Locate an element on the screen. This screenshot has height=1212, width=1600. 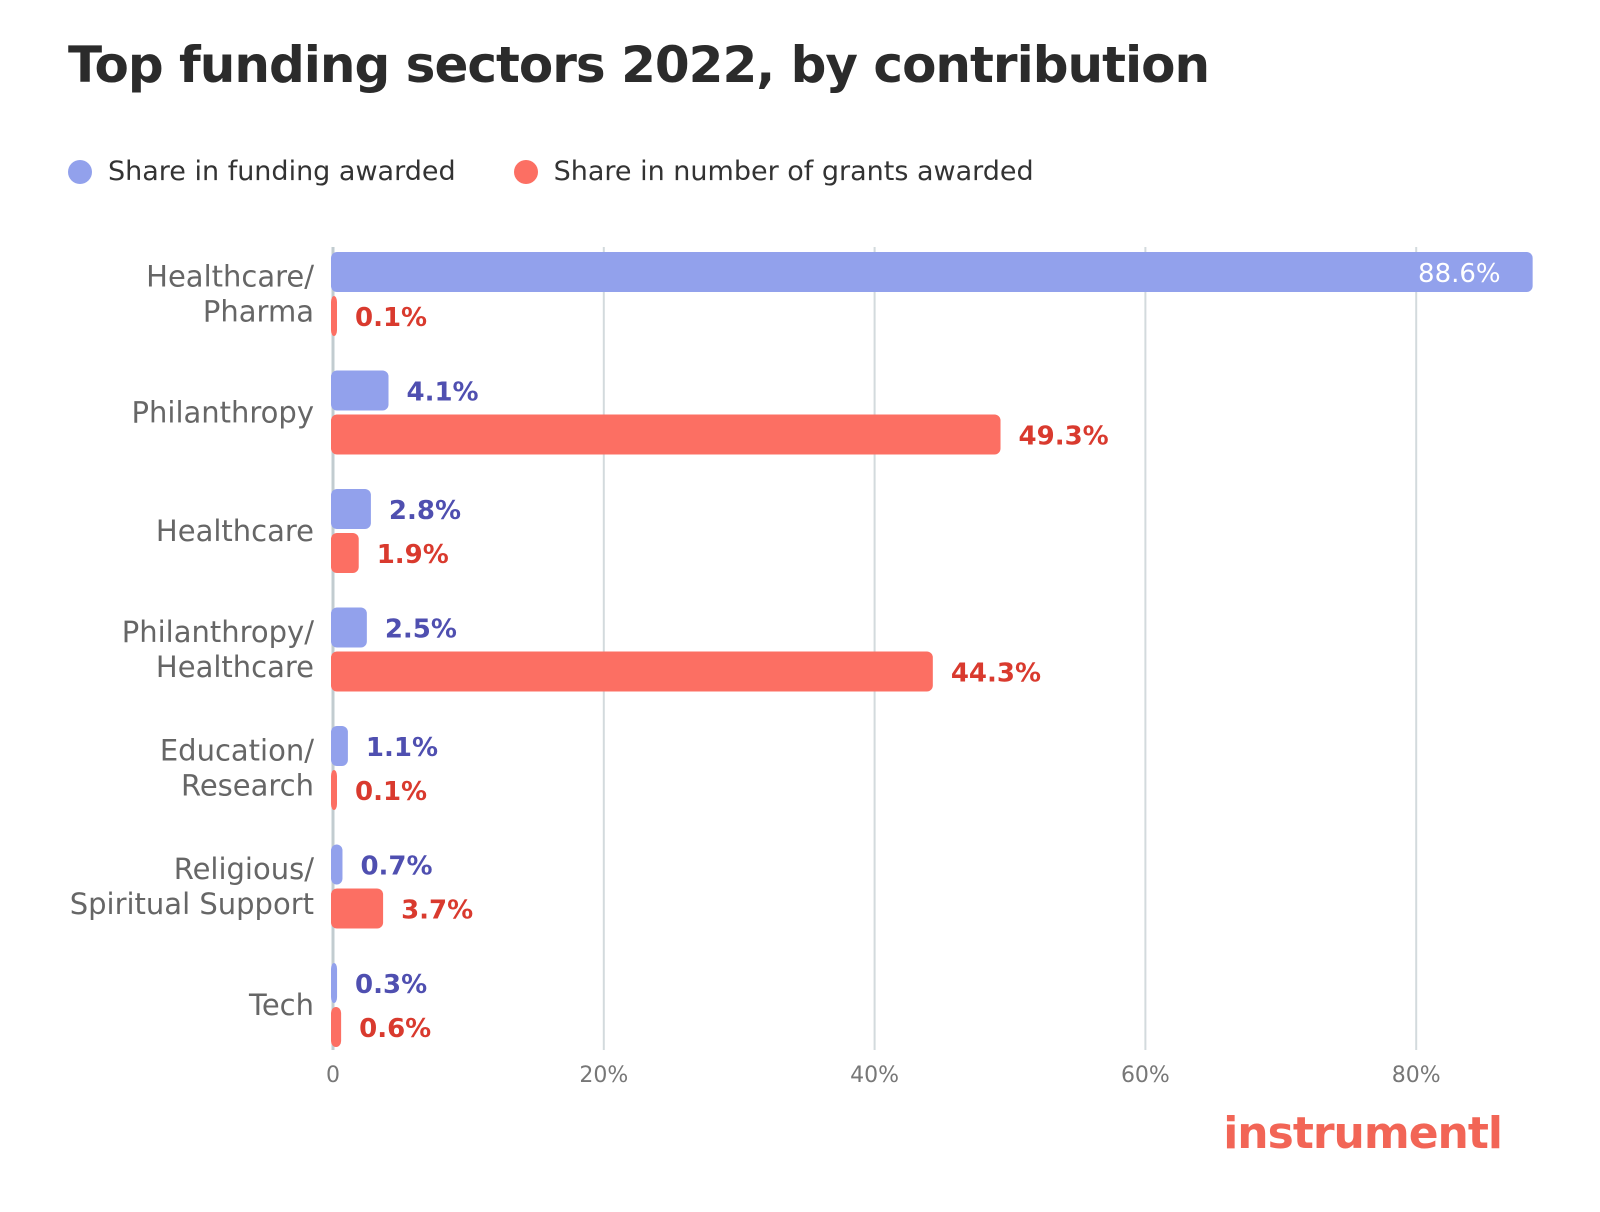
category-label: Philanthropy is located at coordinates (223, 413).